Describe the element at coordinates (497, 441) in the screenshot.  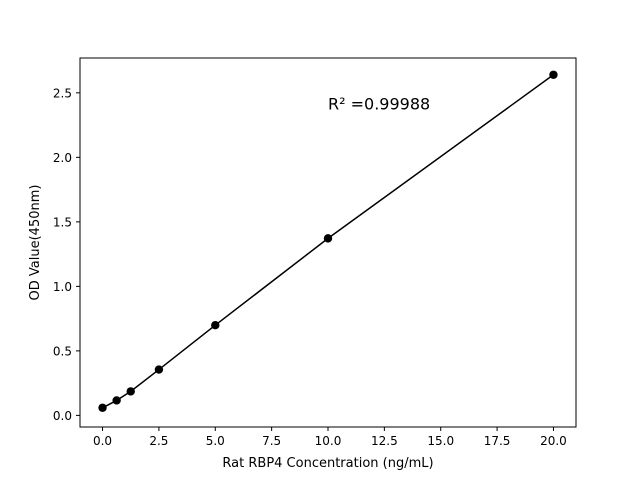
I see `x-tick-label: 17.5` at that location.